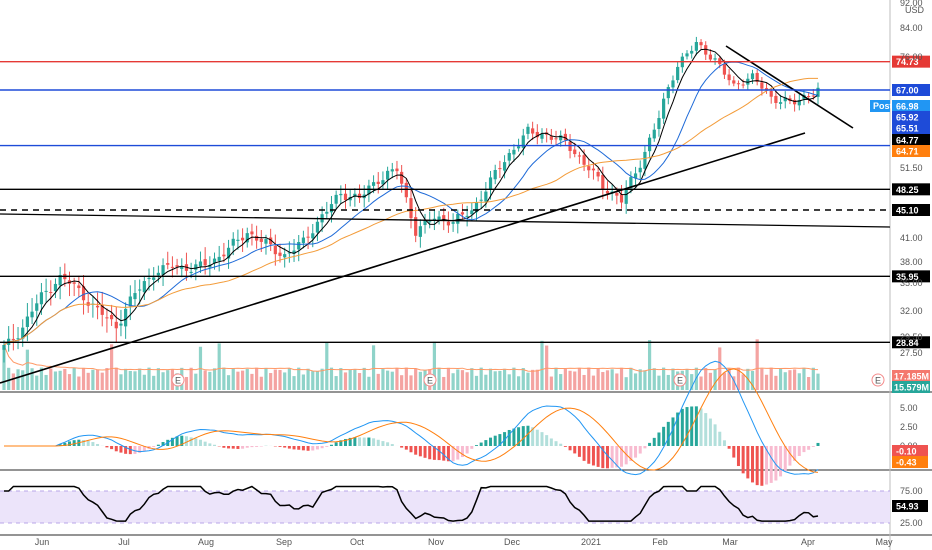  Describe the element at coordinates (910, 462) in the screenshot. I see `macd-value-tag` at that location.